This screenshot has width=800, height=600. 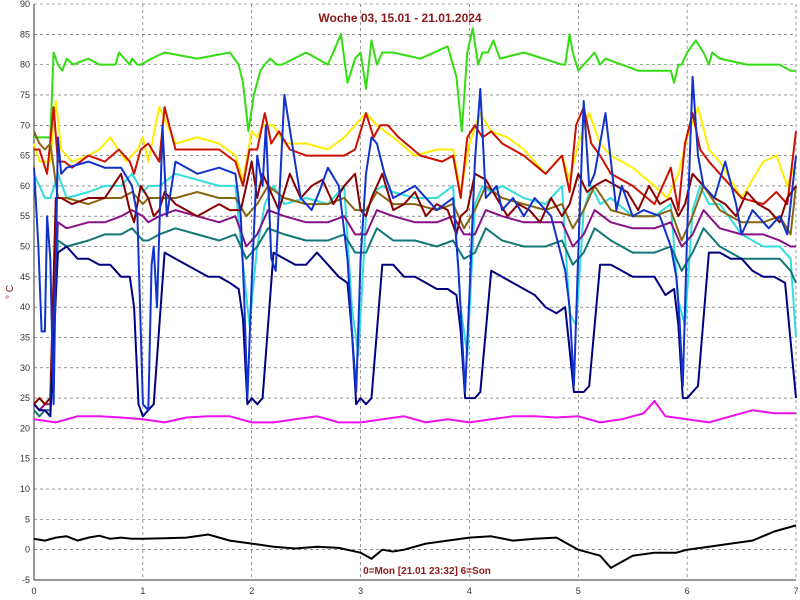 What do you see at coordinates (427, 571) in the screenshot?
I see `chart-footer: 0=Mon [21.01 23:32] 6=Son` at bounding box center [427, 571].